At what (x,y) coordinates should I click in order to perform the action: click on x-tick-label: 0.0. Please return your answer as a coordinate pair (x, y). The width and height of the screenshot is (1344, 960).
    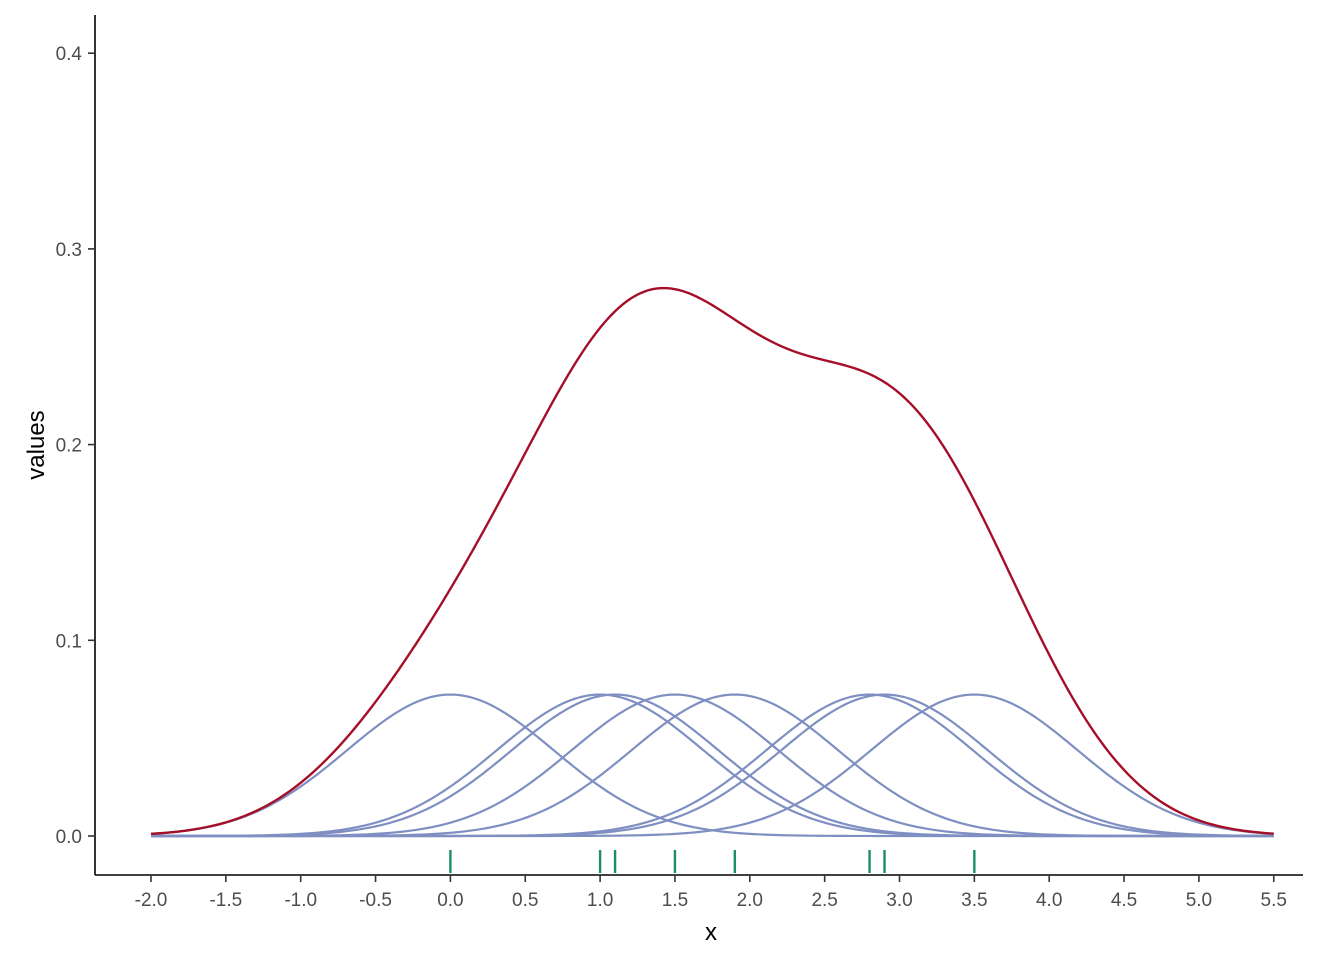
    Looking at the image, I should click on (450, 900).